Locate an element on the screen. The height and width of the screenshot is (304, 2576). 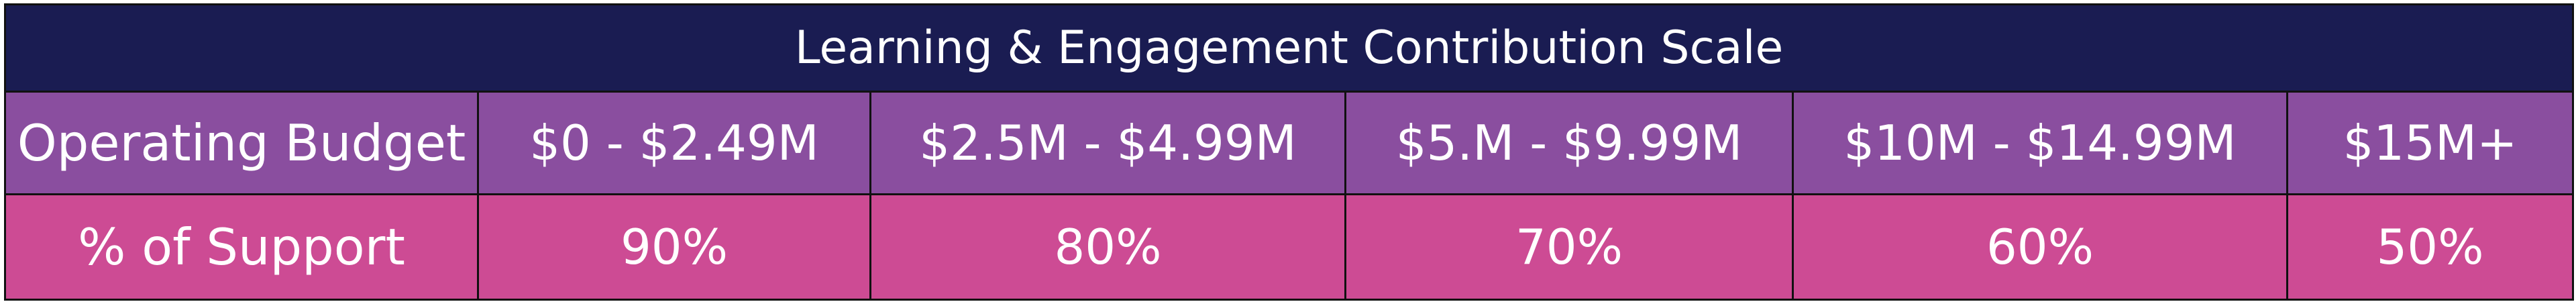
support-percentage-cell: 50% is located at coordinates (2430, 247).